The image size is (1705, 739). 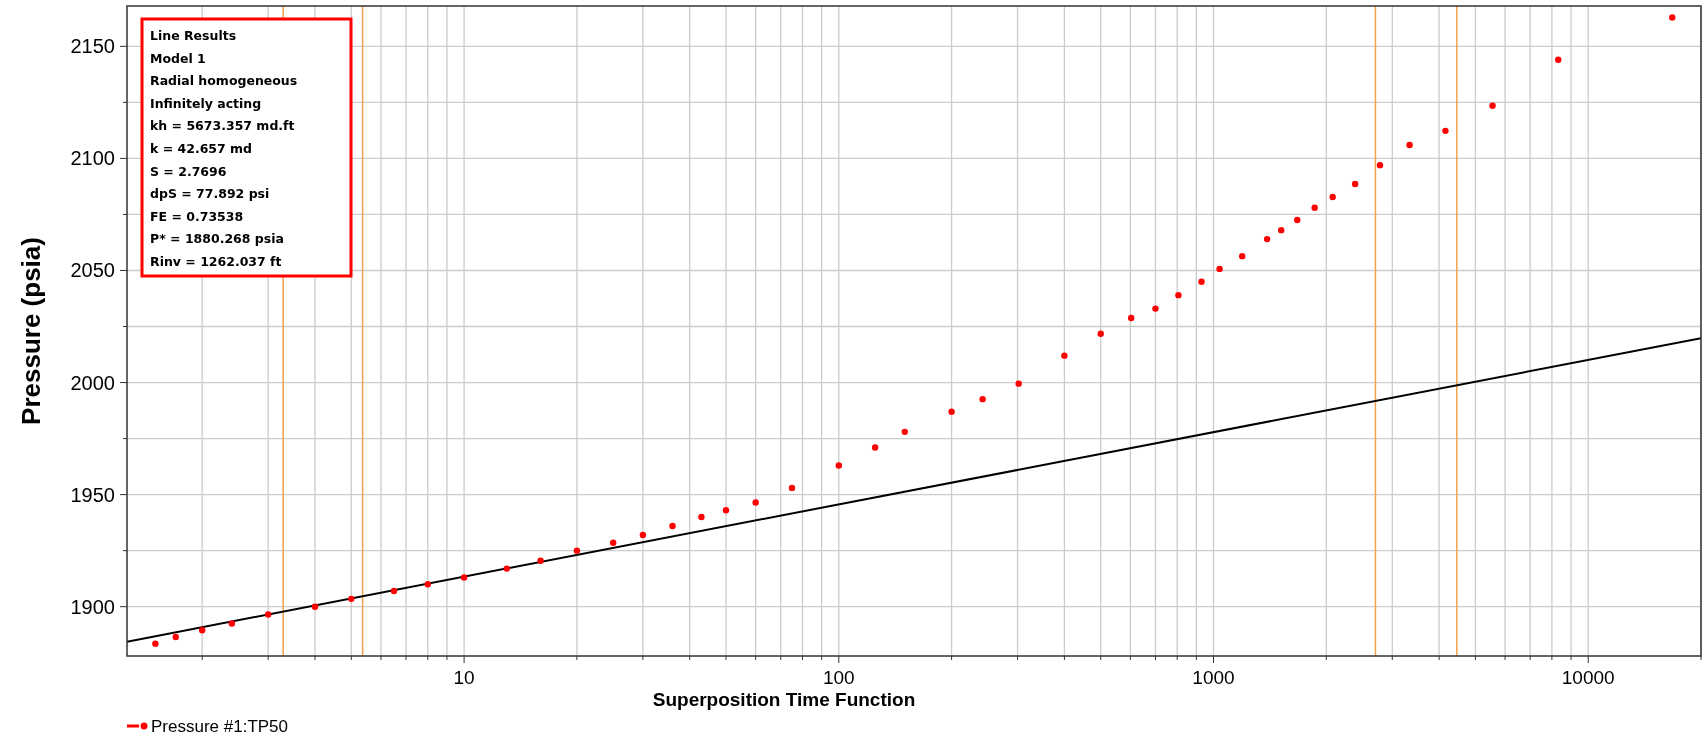 I want to click on x-tick-label: 10000, so click(x=1588, y=677).